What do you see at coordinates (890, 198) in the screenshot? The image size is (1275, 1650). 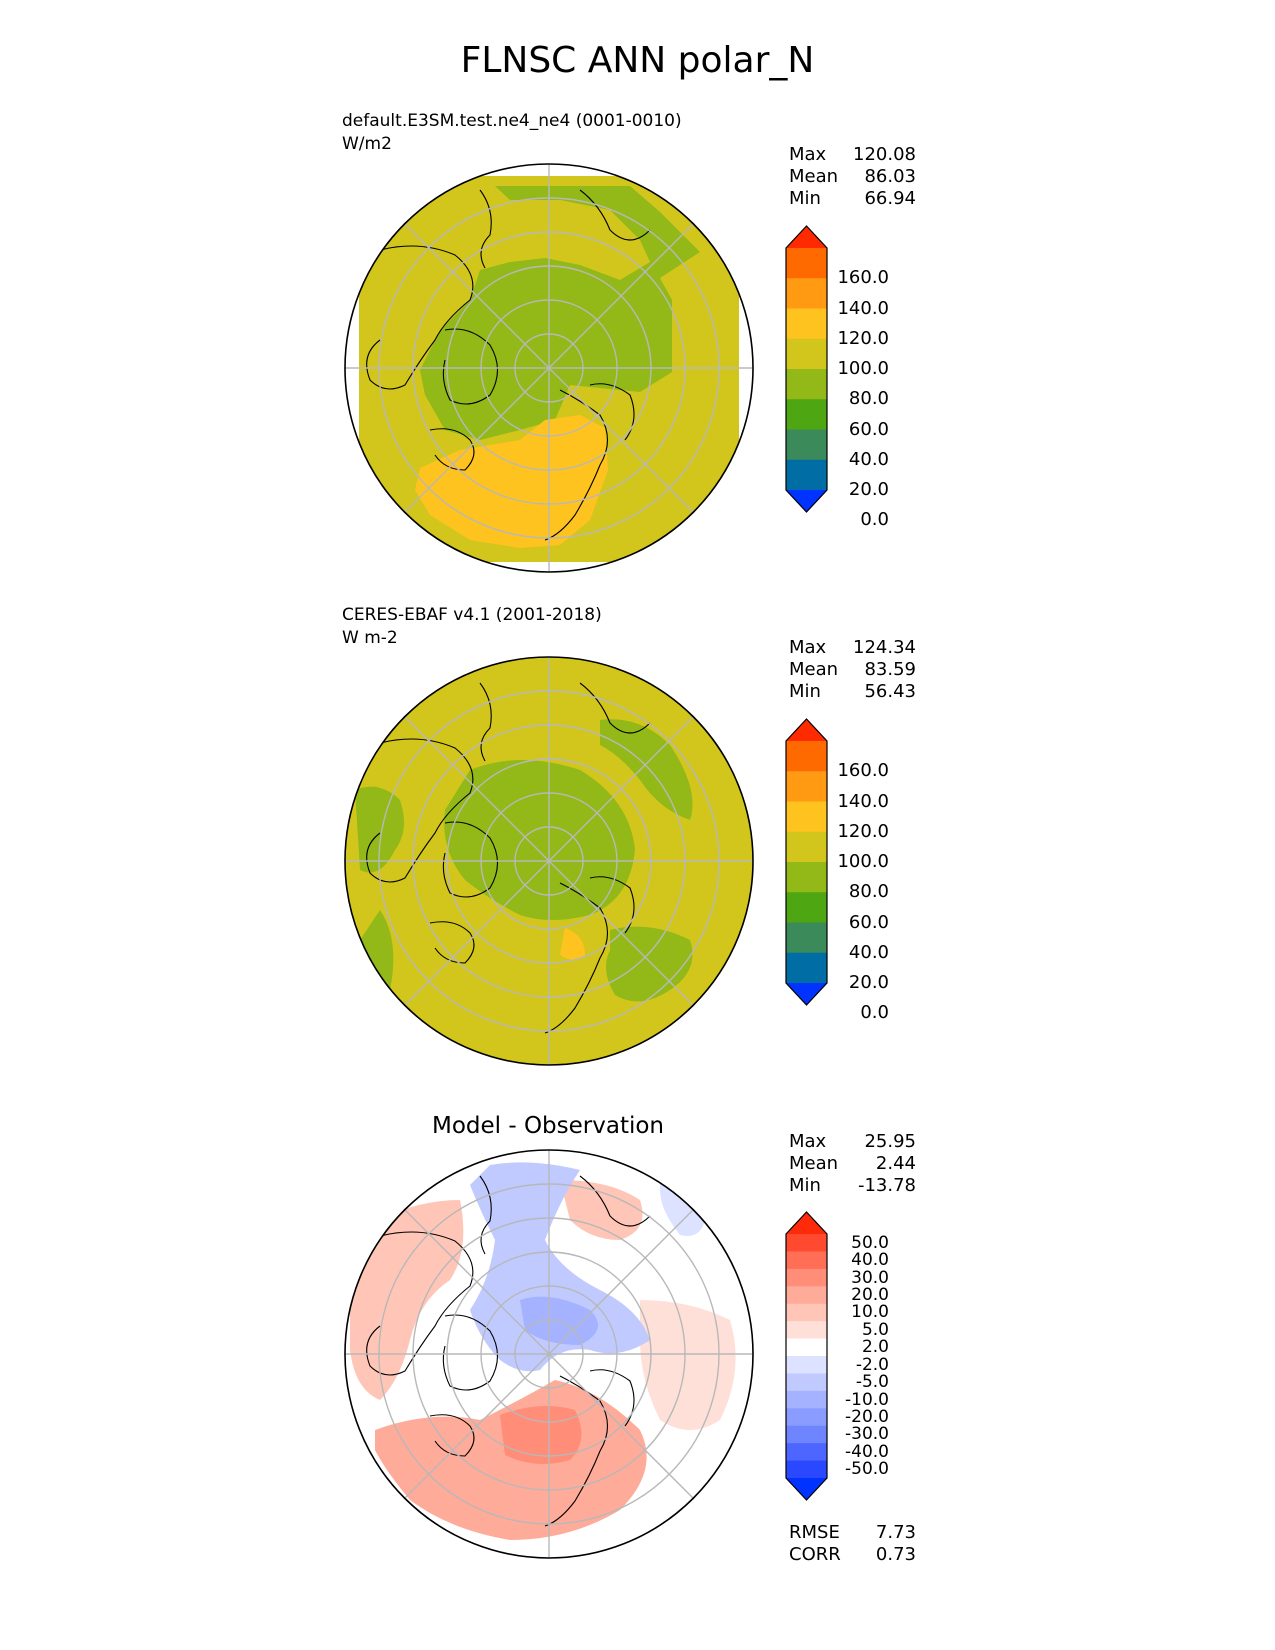 I see `min-value: 66.94` at bounding box center [890, 198].